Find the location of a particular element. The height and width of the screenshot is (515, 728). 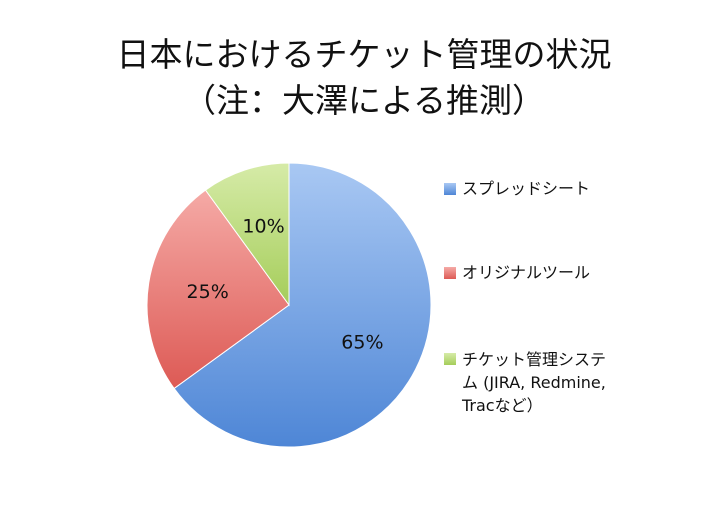

legend-label-original-tool: オリジナルツール is located at coordinates (526, 272).